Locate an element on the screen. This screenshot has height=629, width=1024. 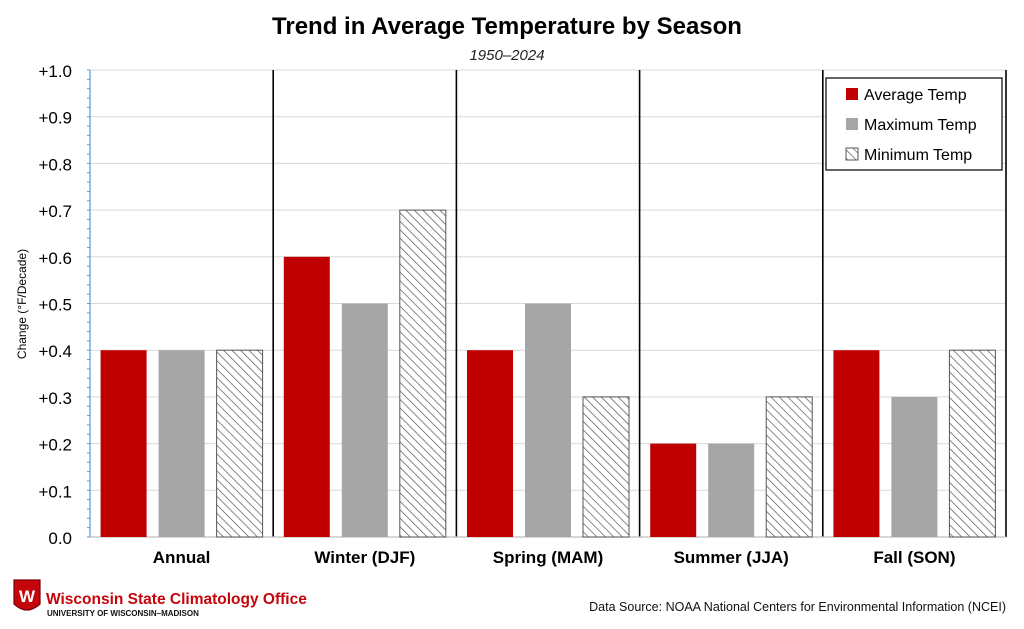
org-logo: W is located at coordinates (27, 595).